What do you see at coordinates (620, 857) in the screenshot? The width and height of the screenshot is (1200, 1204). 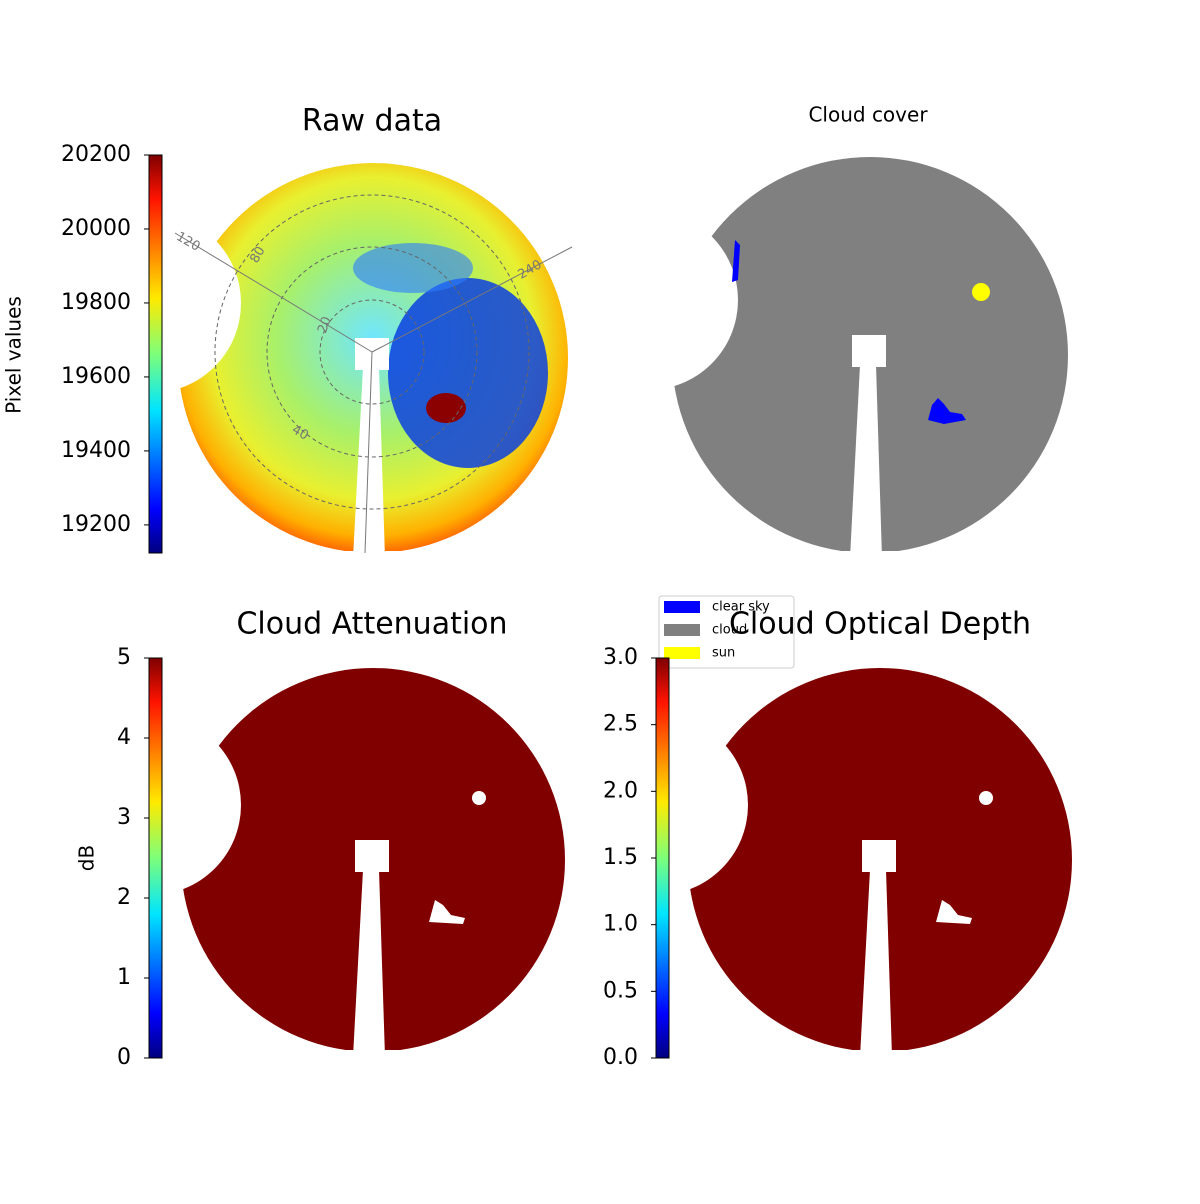 I see `colorbar-tick-label: 1.5` at bounding box center [620, 857].